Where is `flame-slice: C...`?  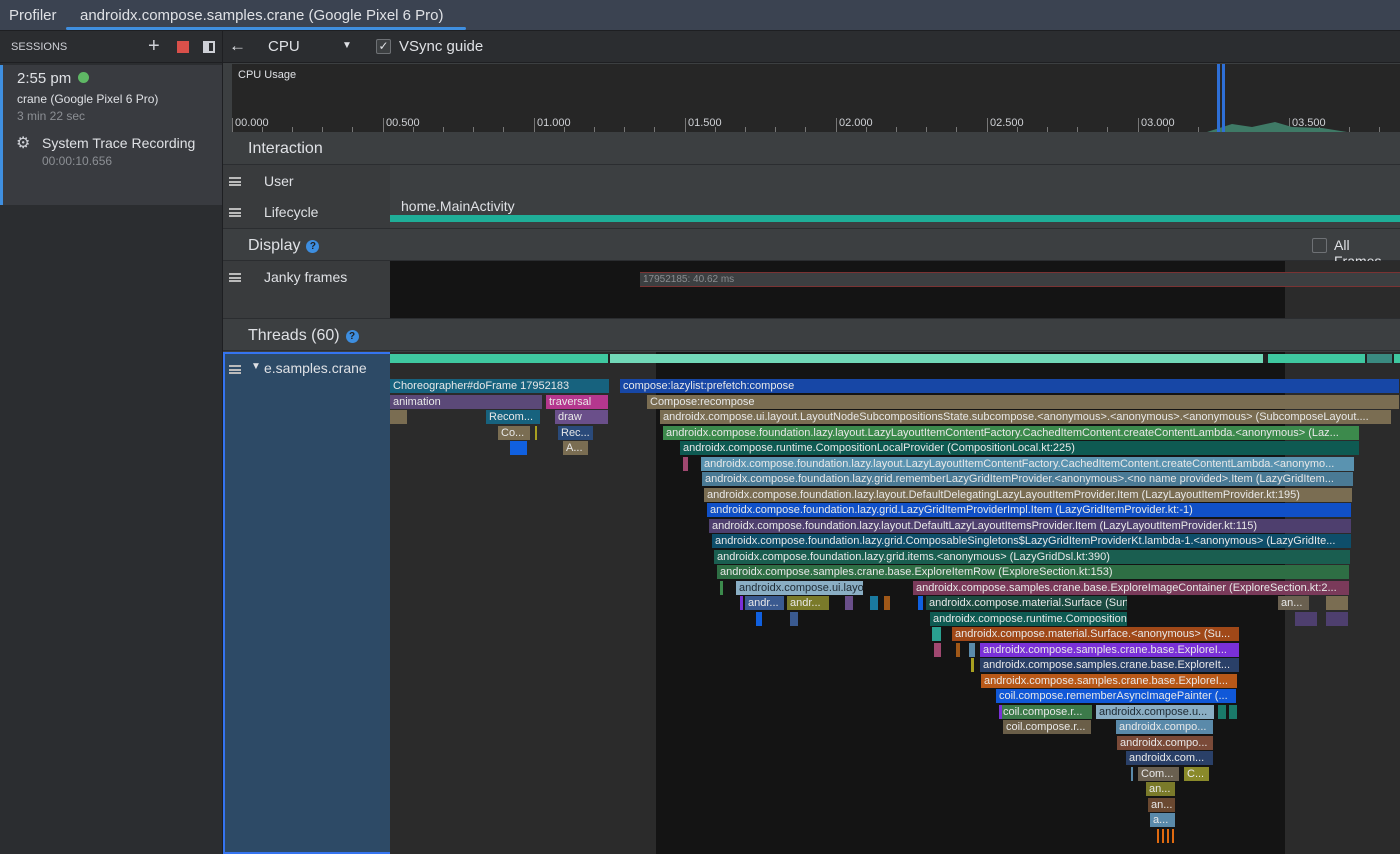 flame-slice: C... is located at coordinates (1196, 773).